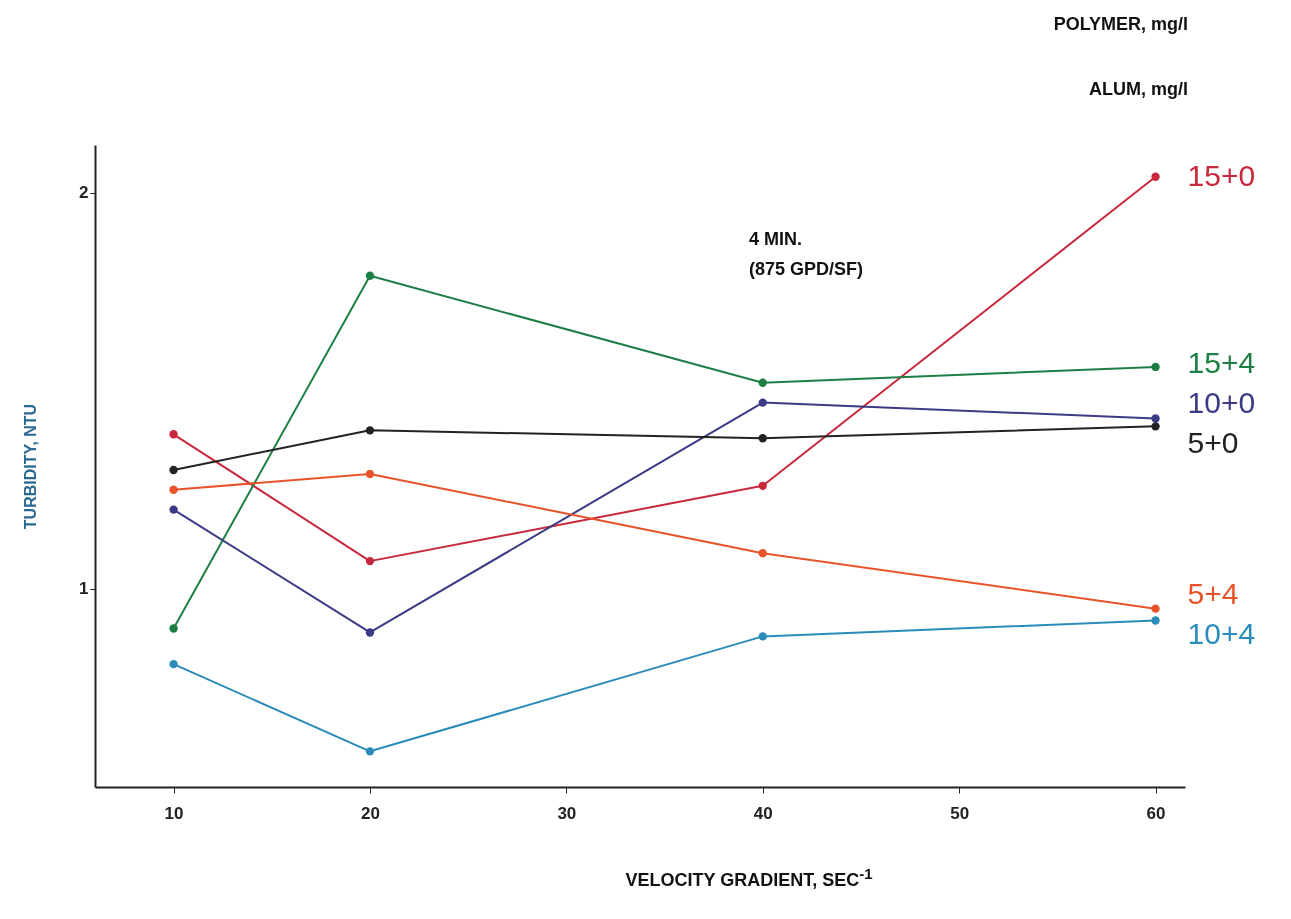  I want to click on series-label: 15+4, so click(1221, 363).